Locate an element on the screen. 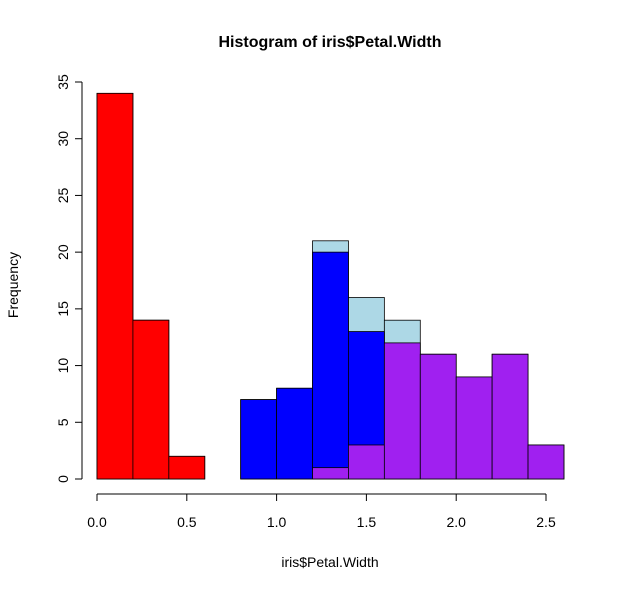 This screenshot has width=623, height=592. y-tick-label: 20 is located at coordinates (63, 252).